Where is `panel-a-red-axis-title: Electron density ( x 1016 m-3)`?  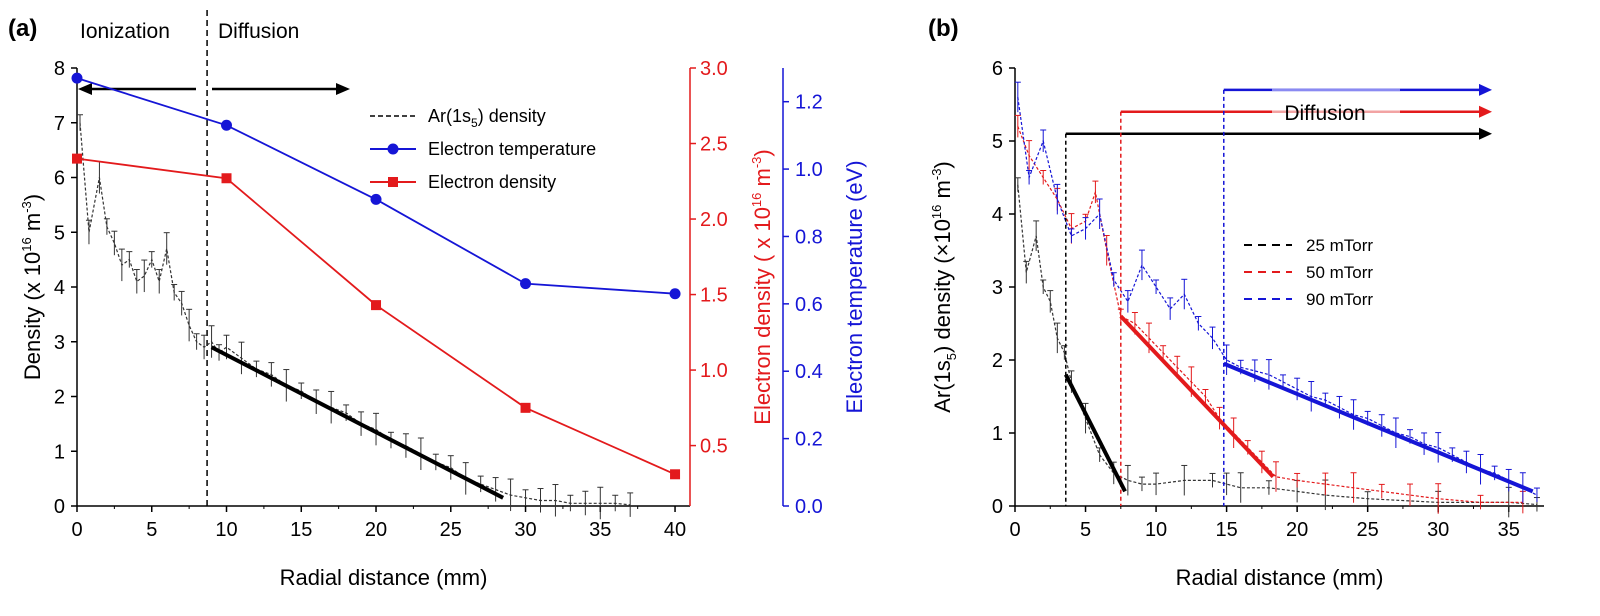 panel-a-red-axis-title: Electron density ( x 1016 m-3) is located at coordinates (762, 286).